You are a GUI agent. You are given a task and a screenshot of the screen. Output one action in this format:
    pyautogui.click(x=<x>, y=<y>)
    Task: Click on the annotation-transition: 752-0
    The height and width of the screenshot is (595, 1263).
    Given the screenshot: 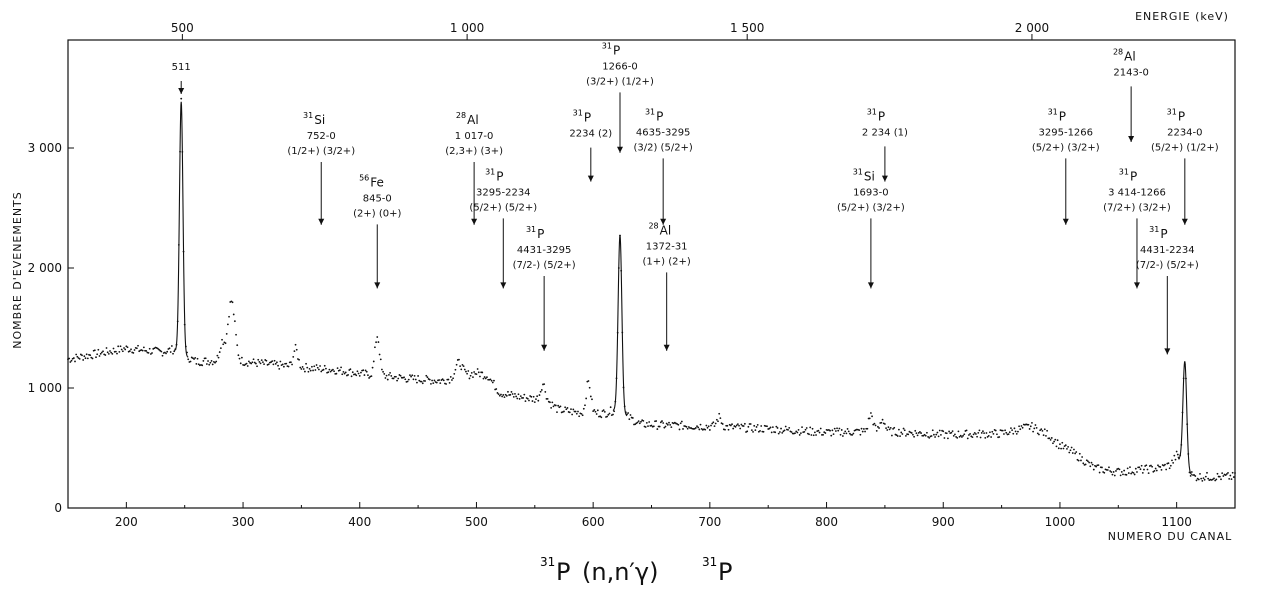 What is the action you would take?
    pyautogui.click(x=321, y=136)
    